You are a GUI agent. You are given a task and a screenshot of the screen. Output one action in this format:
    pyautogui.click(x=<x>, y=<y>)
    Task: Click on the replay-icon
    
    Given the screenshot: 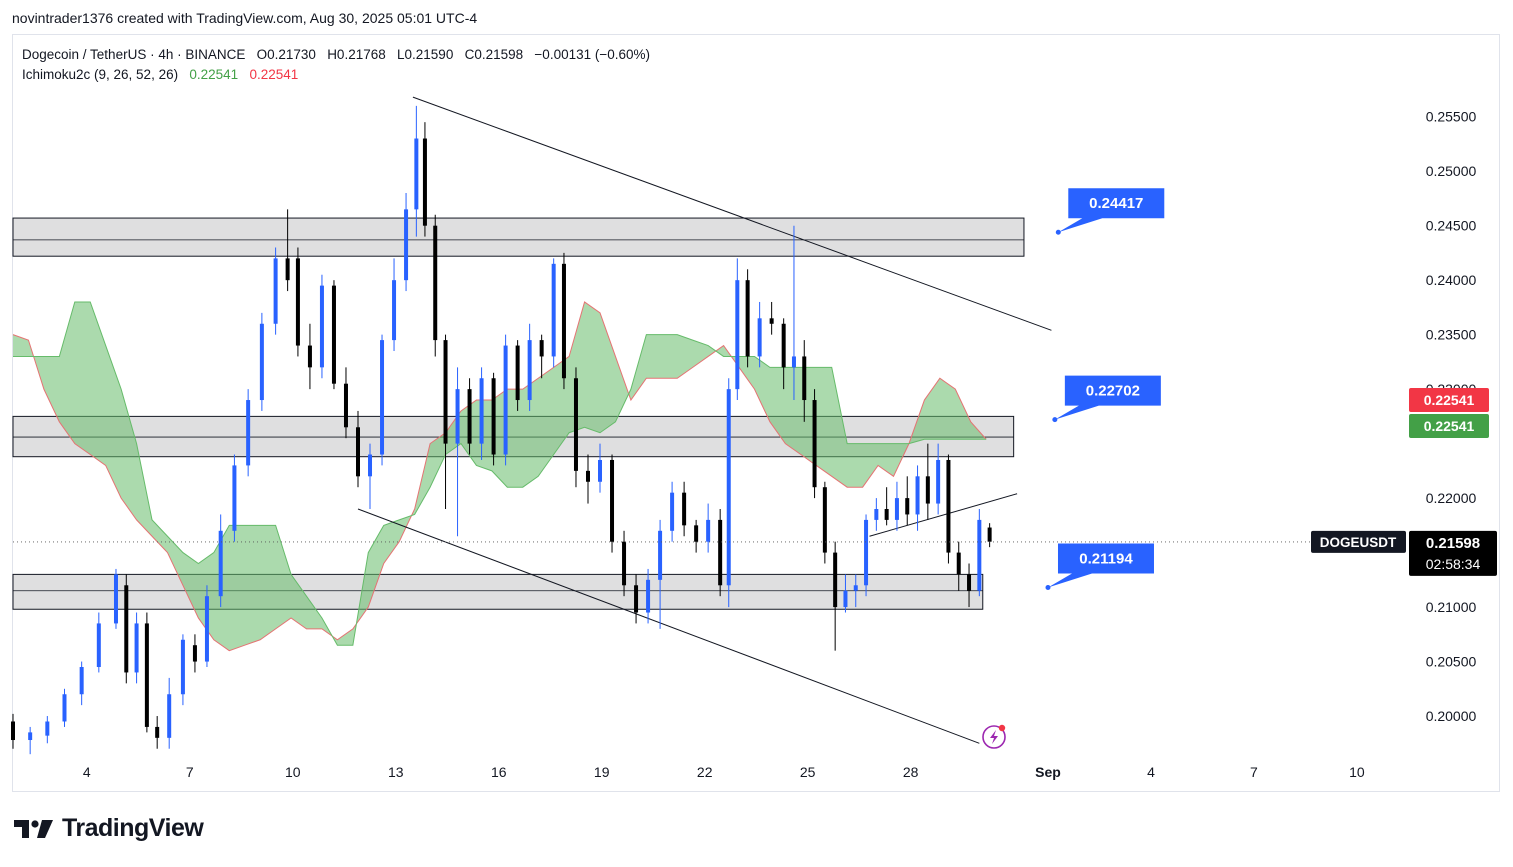 What is the action you would take?
    pyautogui.click(x=994, y=736)
    